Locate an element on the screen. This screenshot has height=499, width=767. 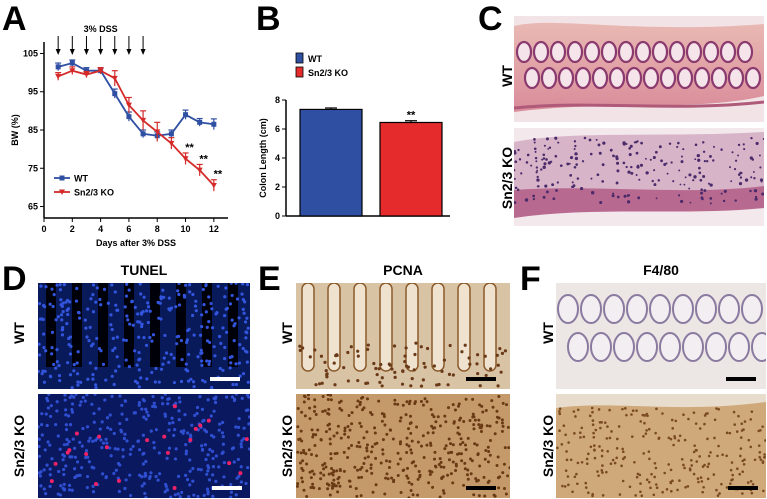
tunel-wt-image is located at coordinates (144, 336).